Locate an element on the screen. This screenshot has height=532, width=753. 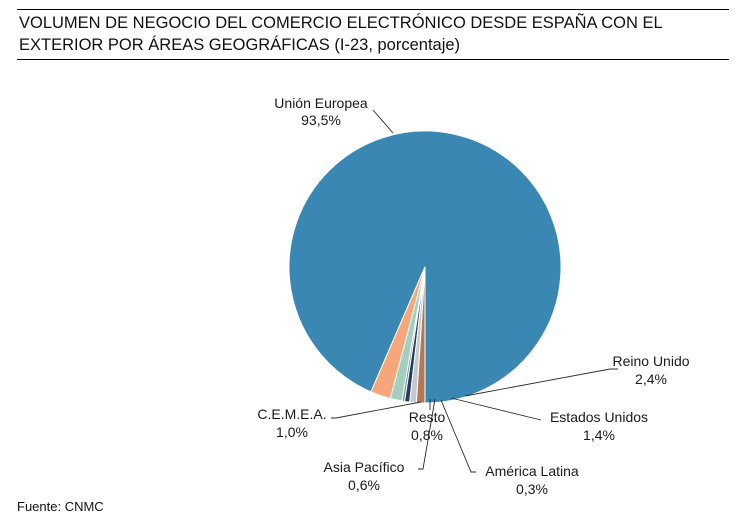
slice-value-label: 0,3% is located at coordinates (532, 489).